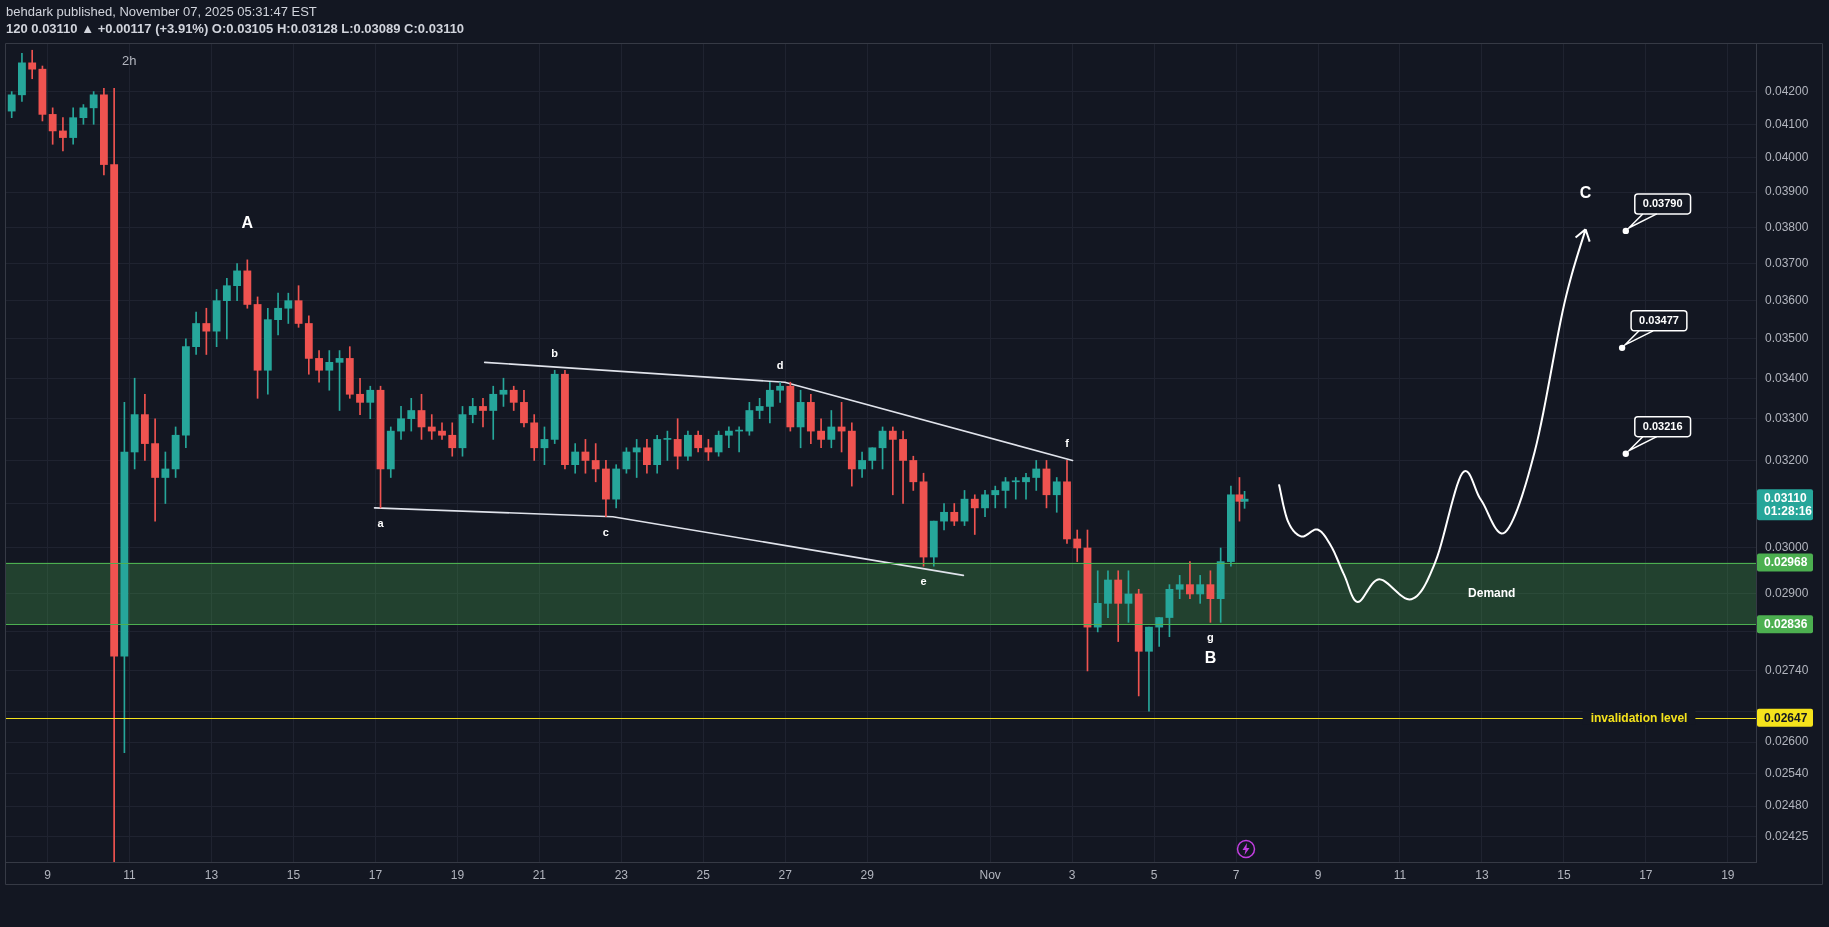 This screenshot has width=1829, height=927. What do you see at coordinates (1236, 874) in the screenshot?
I see `x-tick-label: 7` at bounding box center [1236, 874].